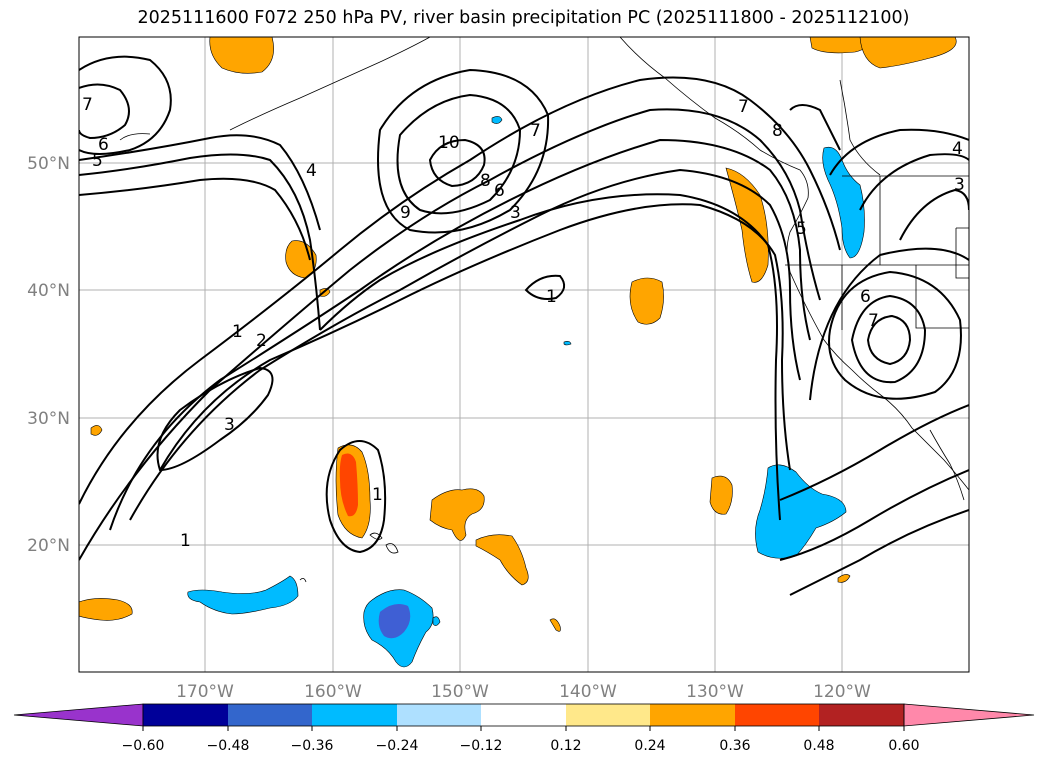 The width and height of the screenshot is (1047, 765). I want to click on colorbar-tick-label: −0.36, so click(312, 746).